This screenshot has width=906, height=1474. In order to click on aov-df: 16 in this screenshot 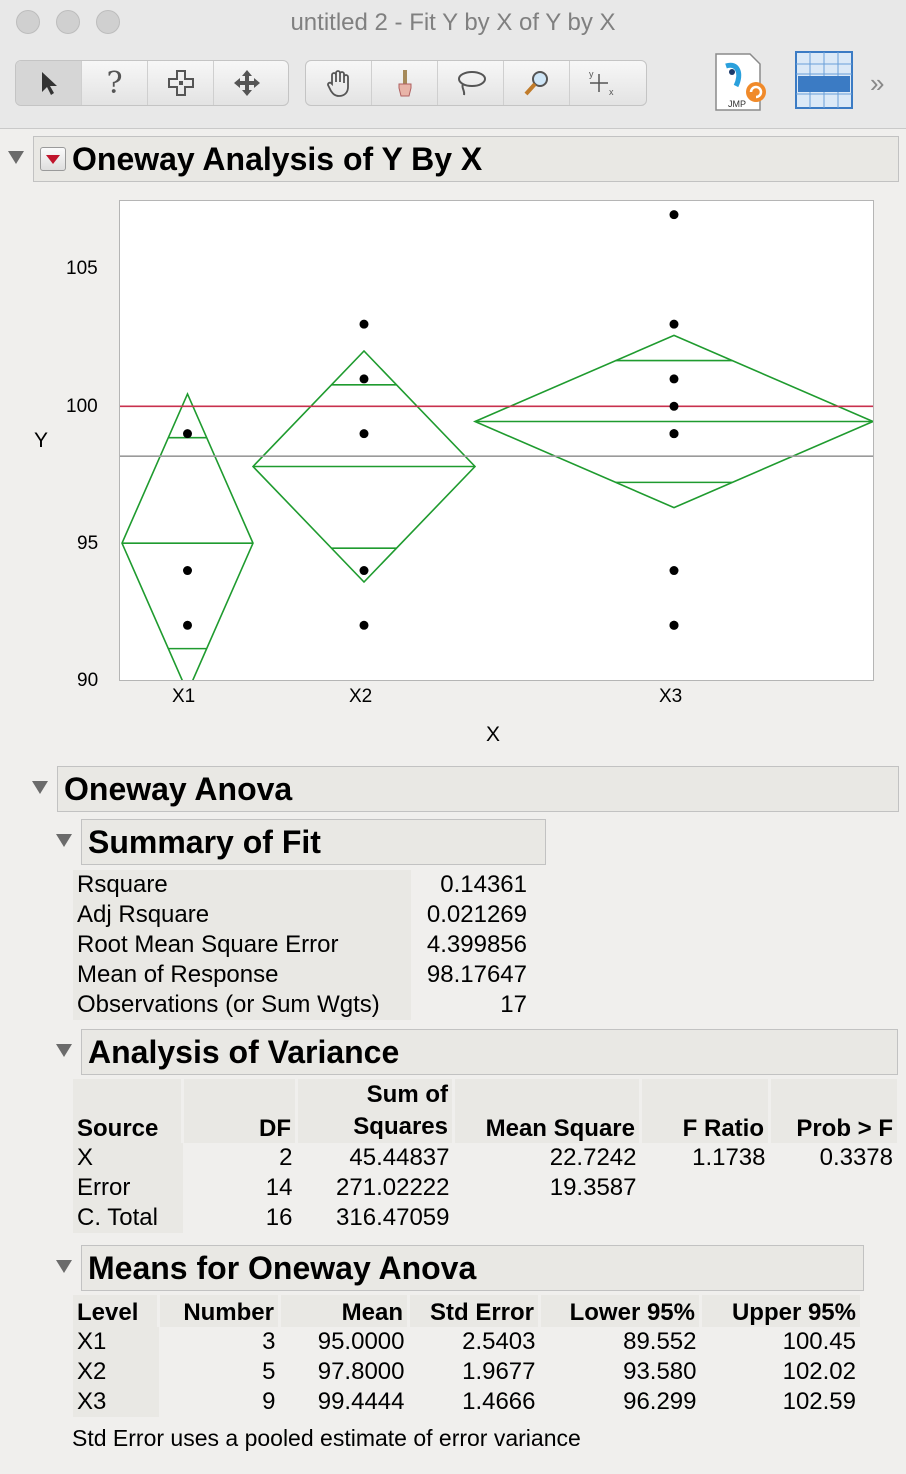, I will do `click(279, 1217)`.